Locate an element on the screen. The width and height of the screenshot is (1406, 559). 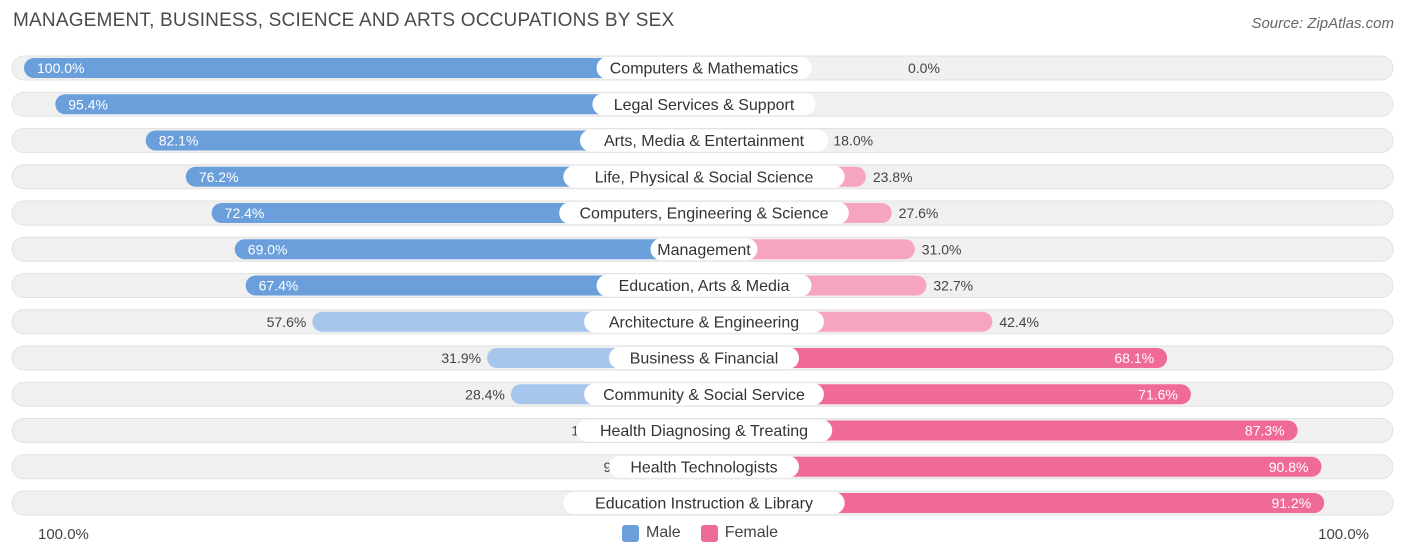
legend-item-female: Female is located at coordinates (739, 533).